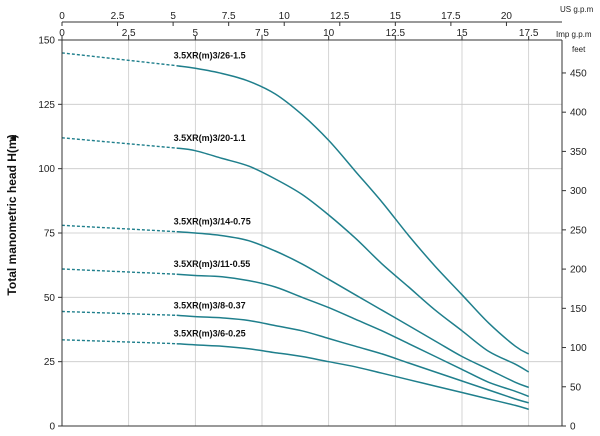 The image size is (600, 436). I want to click on metre-tick-label: 125, so click(46, 105).